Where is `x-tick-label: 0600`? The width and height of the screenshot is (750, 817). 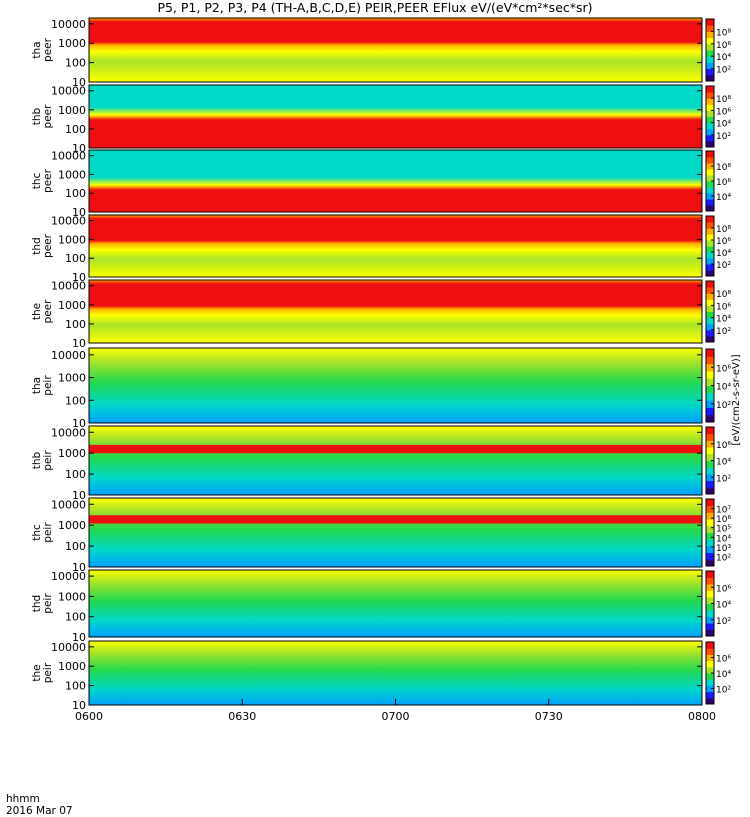 x-tick-label: 0600 is located at coordinates (89, 716).